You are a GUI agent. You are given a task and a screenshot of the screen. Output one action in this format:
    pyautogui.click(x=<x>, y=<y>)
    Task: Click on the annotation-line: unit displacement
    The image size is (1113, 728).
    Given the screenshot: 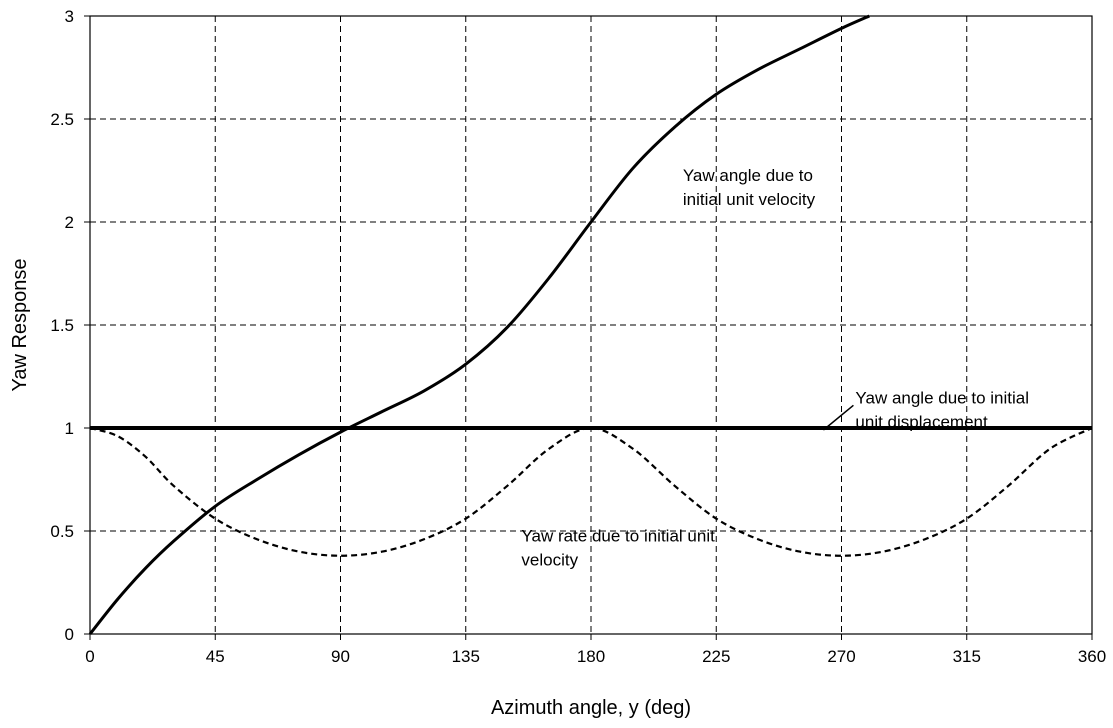 What is the action you would take?
    pyautogui.click(x=921, y=421)
    